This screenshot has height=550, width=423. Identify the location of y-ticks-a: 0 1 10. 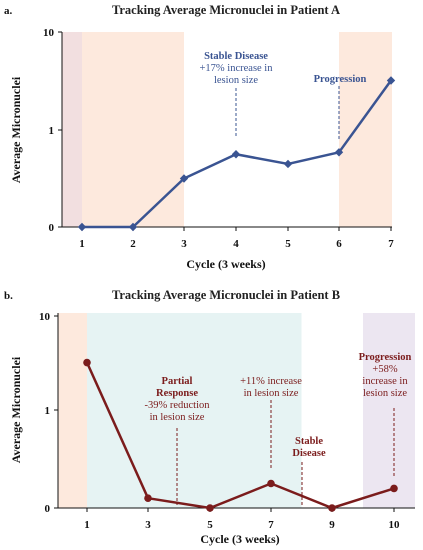
(52, 130).